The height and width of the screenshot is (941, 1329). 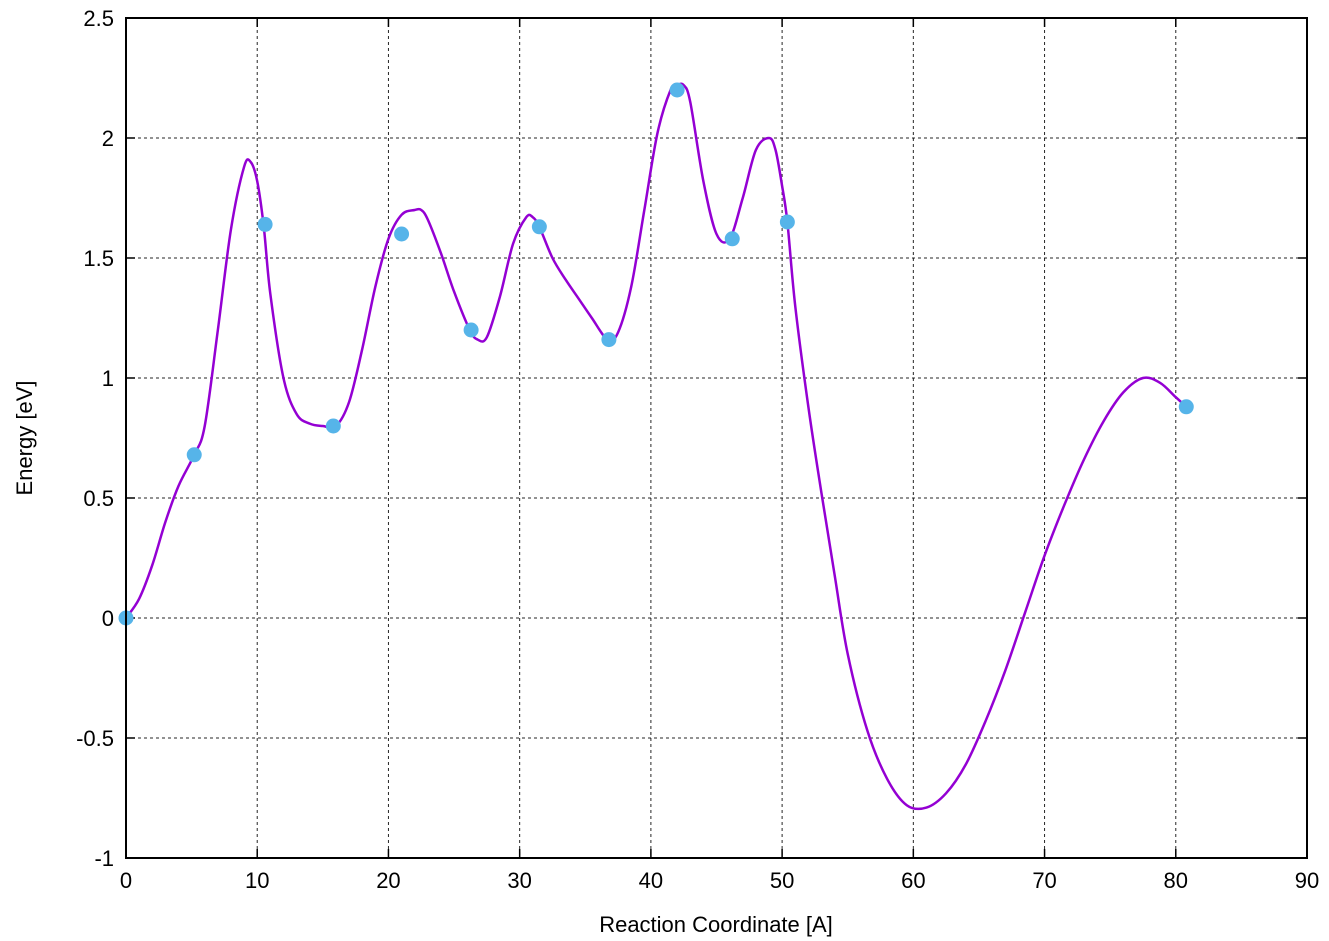 What do you see at coordinates (1307, 880) in the screenshot?
I see `x-tick-label: 90` at bounding box center [1307, 880].